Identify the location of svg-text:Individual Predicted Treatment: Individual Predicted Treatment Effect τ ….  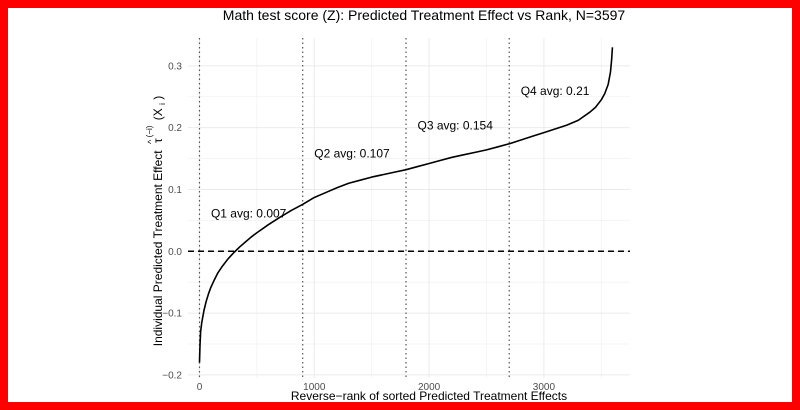
(154, 221).